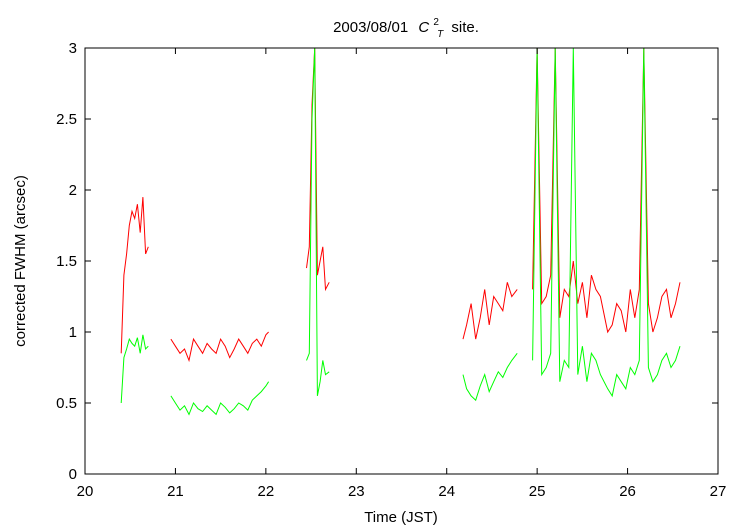  I want to click on title-symbol: C, so click(423, 27).